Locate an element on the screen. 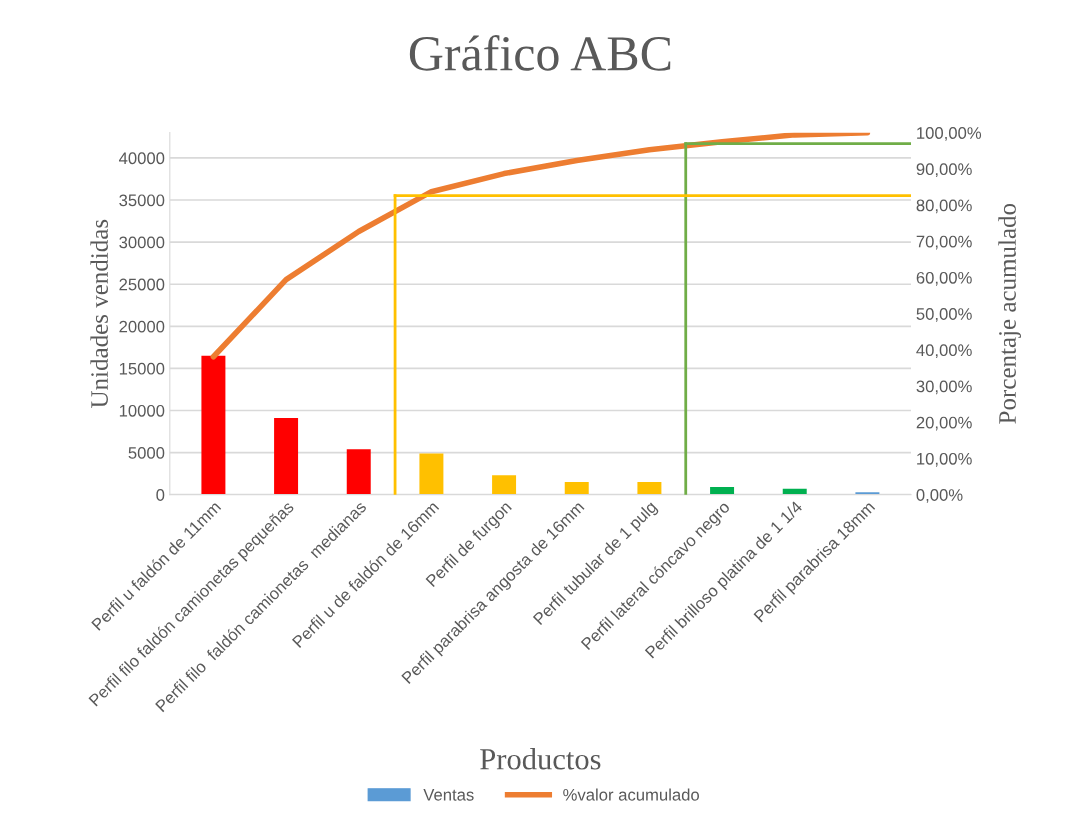 This screenshot has height=819, width=1068. legend-label: %valor acumulado is located at coordinates (631, 794).